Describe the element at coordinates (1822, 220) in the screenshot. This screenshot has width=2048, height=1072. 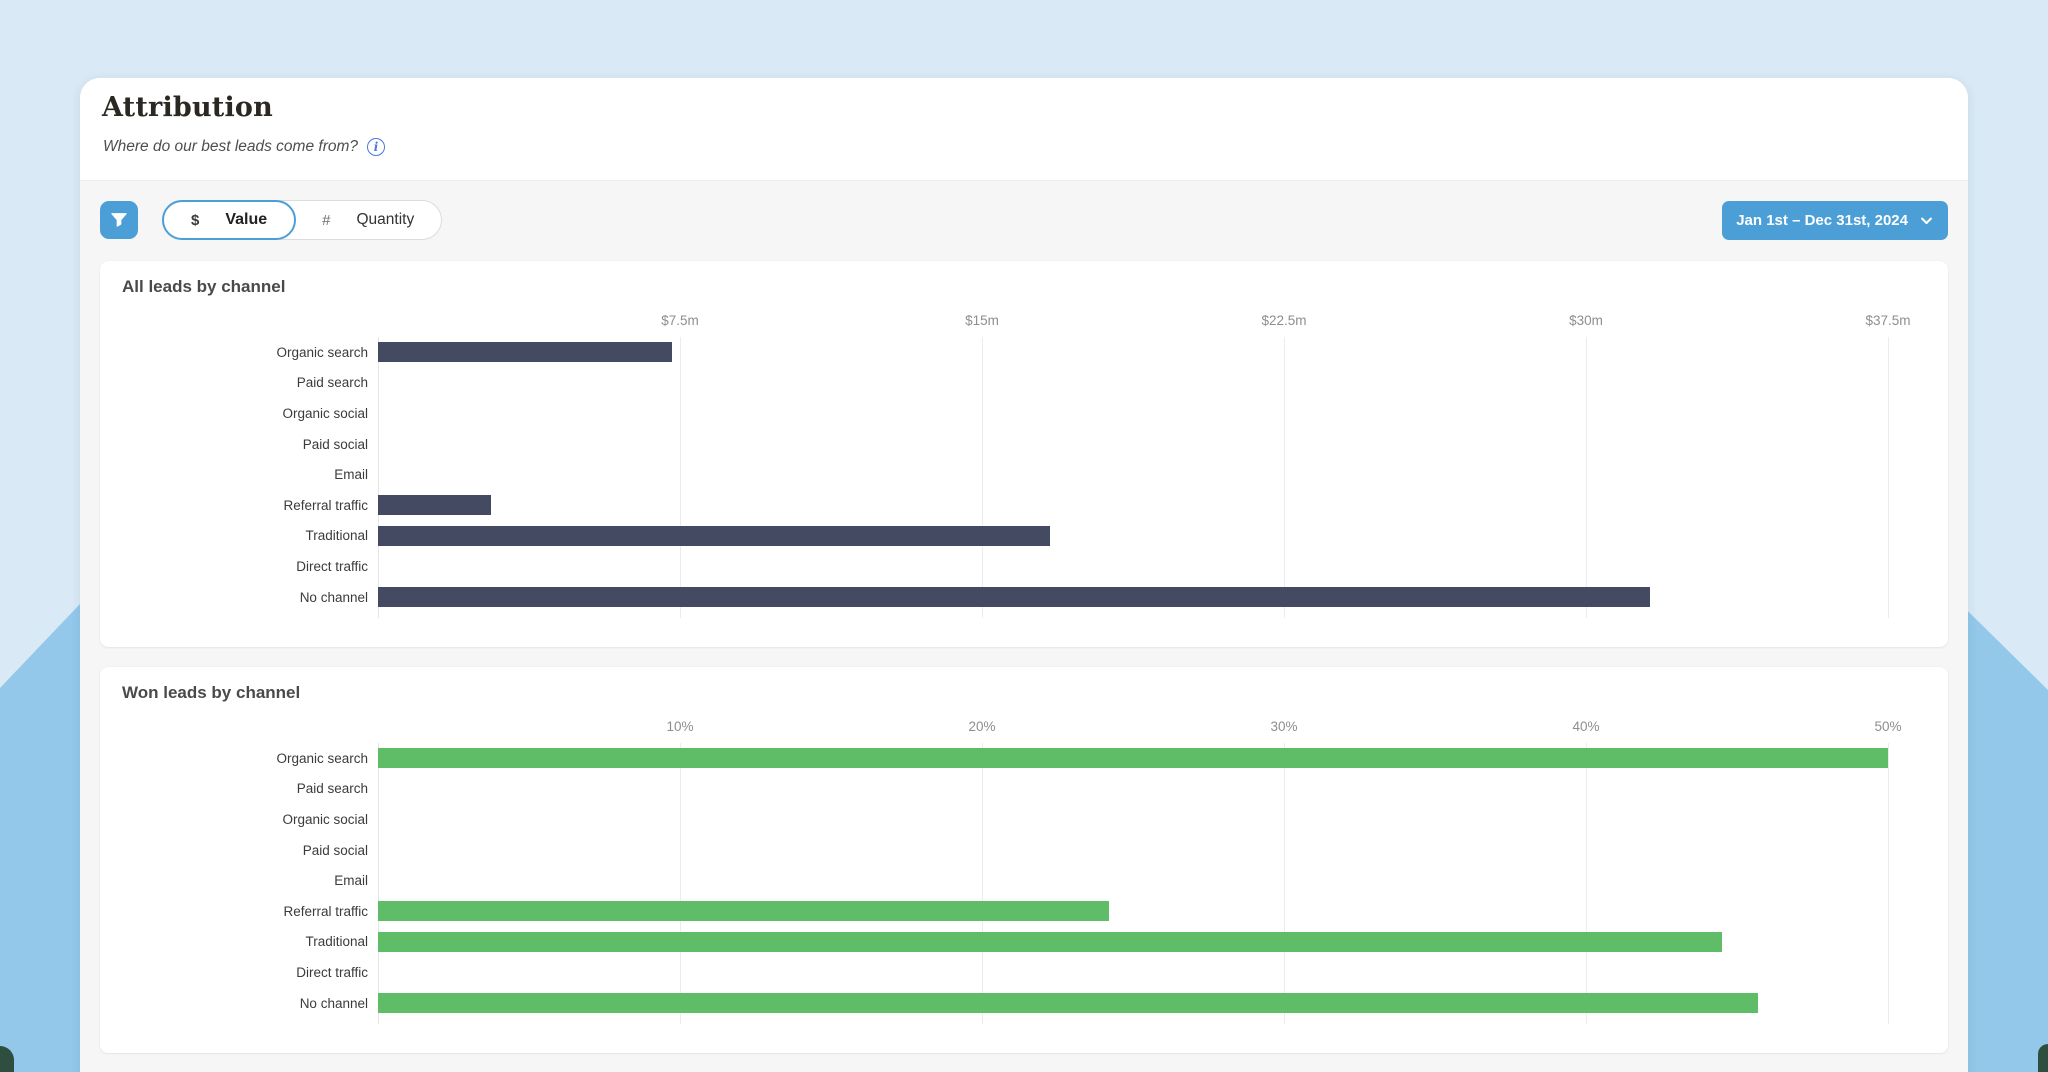
I see `date-range-label: Jan 1st – Dec 31st, 2024` at that location.